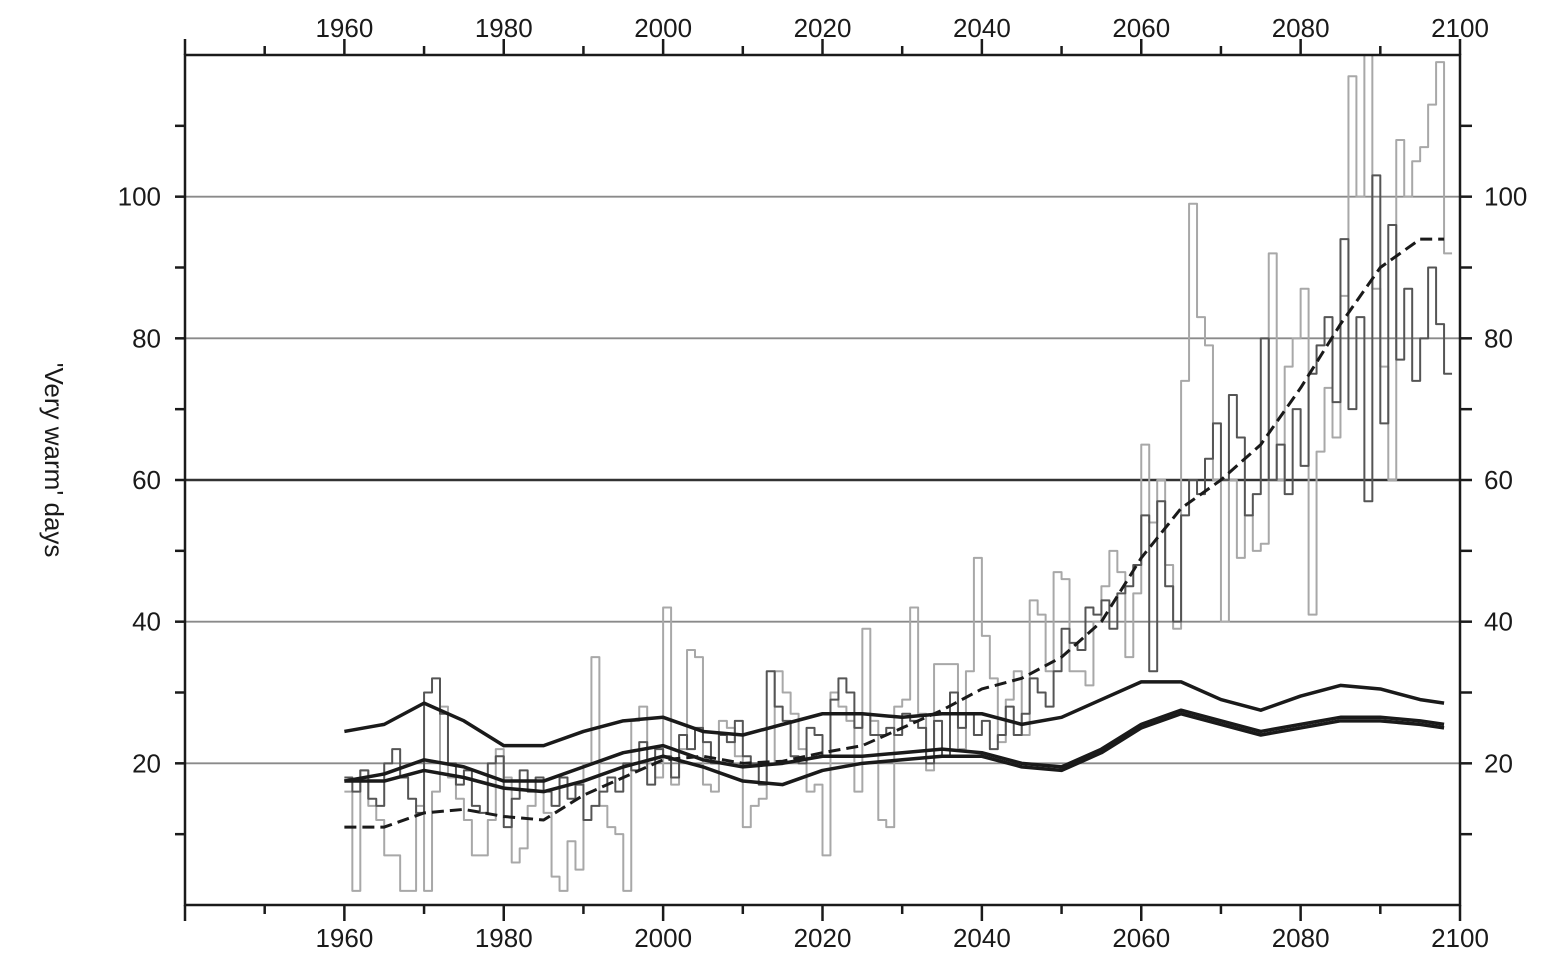 This screenshot has width=1541, height=955. Describe the element at coordinates (54, 460) in the screenshot. I see `y-axis-title: 'Very warm' days` at that location.